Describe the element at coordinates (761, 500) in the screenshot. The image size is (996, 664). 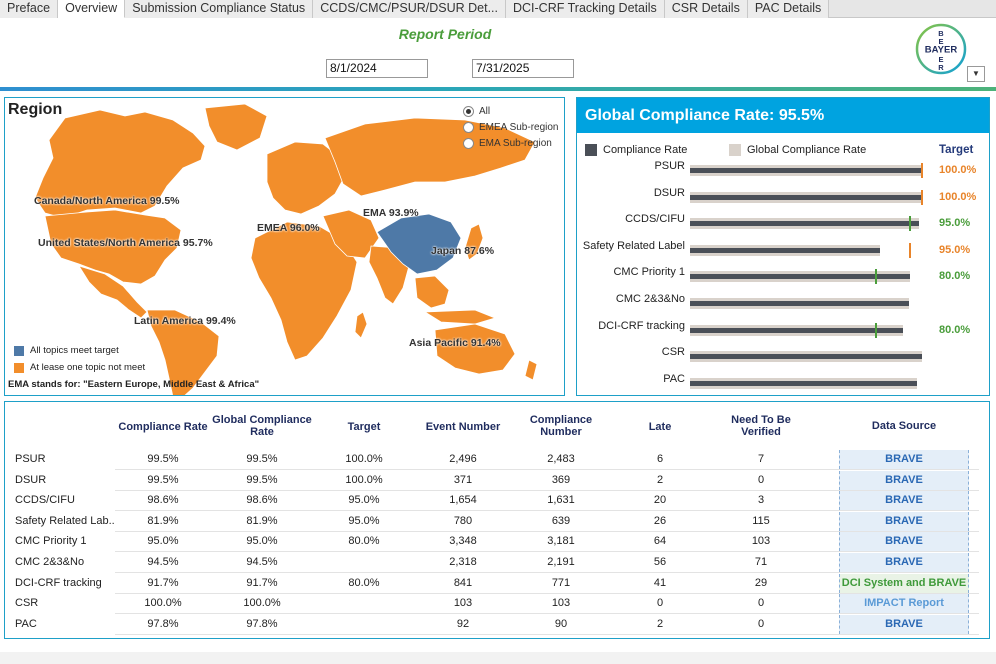
I see `cell-verify: 3` at that location.